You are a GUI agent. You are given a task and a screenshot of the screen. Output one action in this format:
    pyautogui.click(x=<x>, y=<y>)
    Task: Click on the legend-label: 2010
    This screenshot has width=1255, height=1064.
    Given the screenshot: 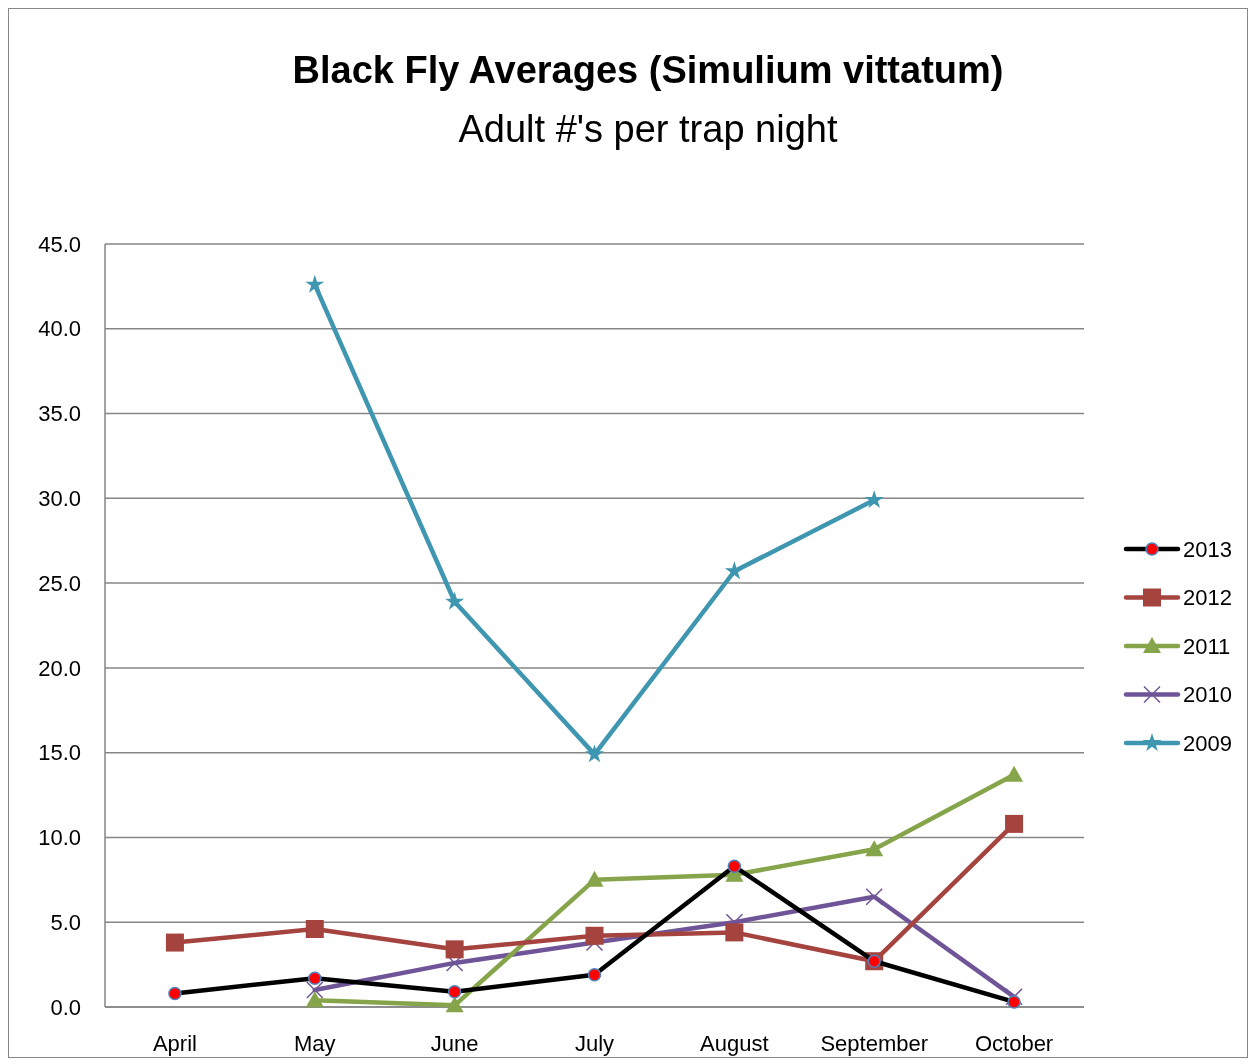 What is the action you would take?
    pyautogui.click(x=1207, y=695)
    